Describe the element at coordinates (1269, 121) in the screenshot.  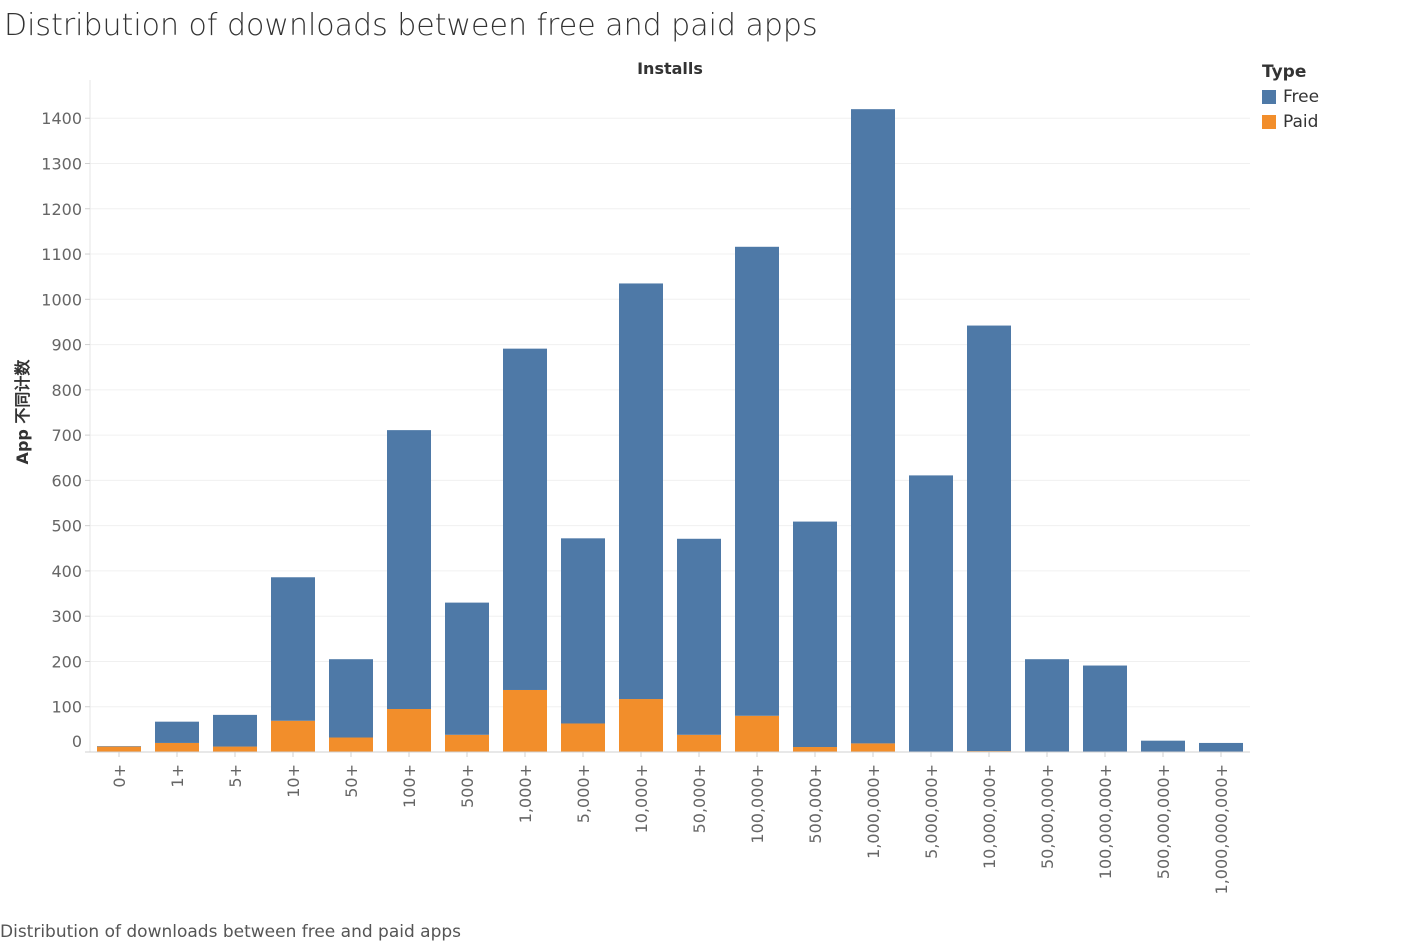
I see `legend-swatch-paid` at that location.